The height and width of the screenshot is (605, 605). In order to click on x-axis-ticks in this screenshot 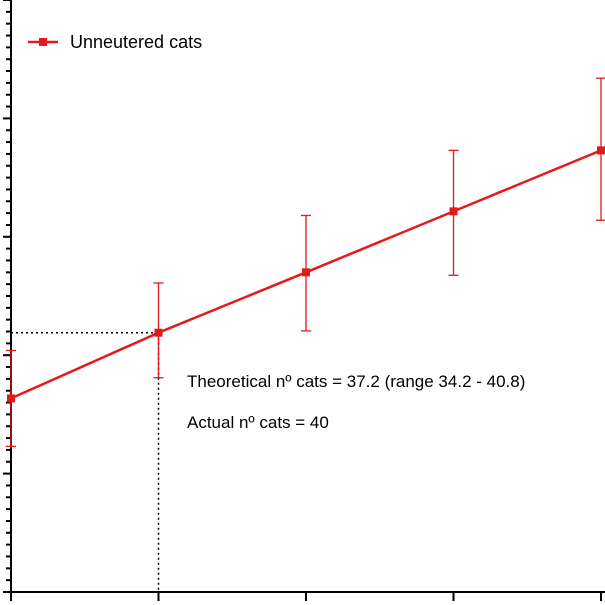, I will do `click(306, 596)`.